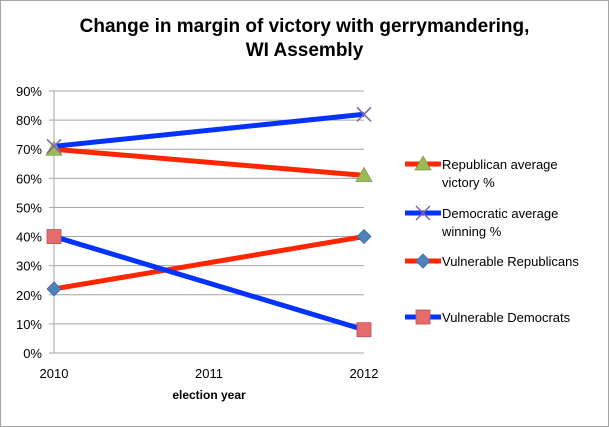  What do you see at coordinates (471, 231) in the screenshot?
I see `legend-label: winning %` at bounding box center [471, 231].